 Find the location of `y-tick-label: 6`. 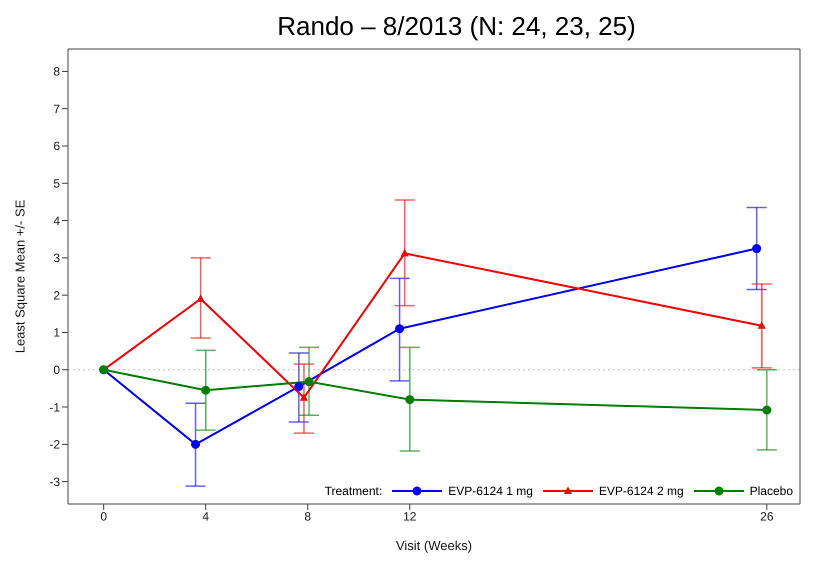

y-tick-label: 6 is located at coordinates (56, 146).